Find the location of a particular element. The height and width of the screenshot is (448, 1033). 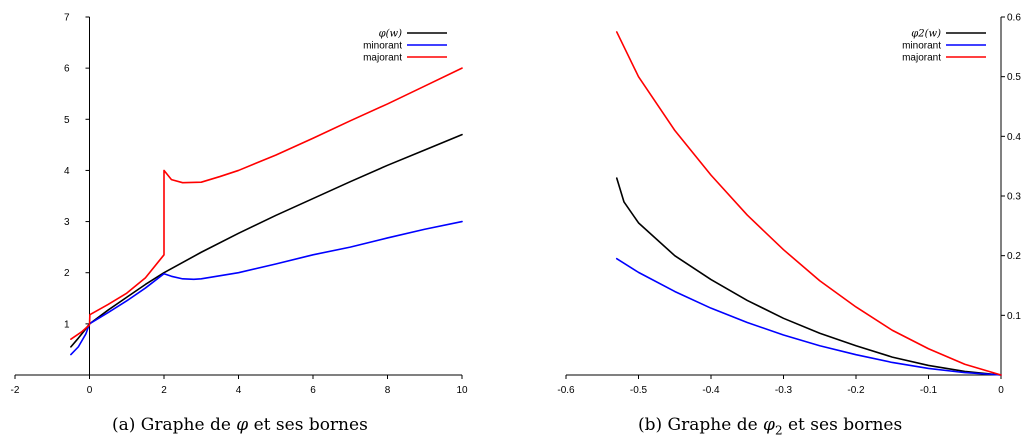

caption-a: (a) Graphe de φ et ses bornes is located at coordinates (240, 425).